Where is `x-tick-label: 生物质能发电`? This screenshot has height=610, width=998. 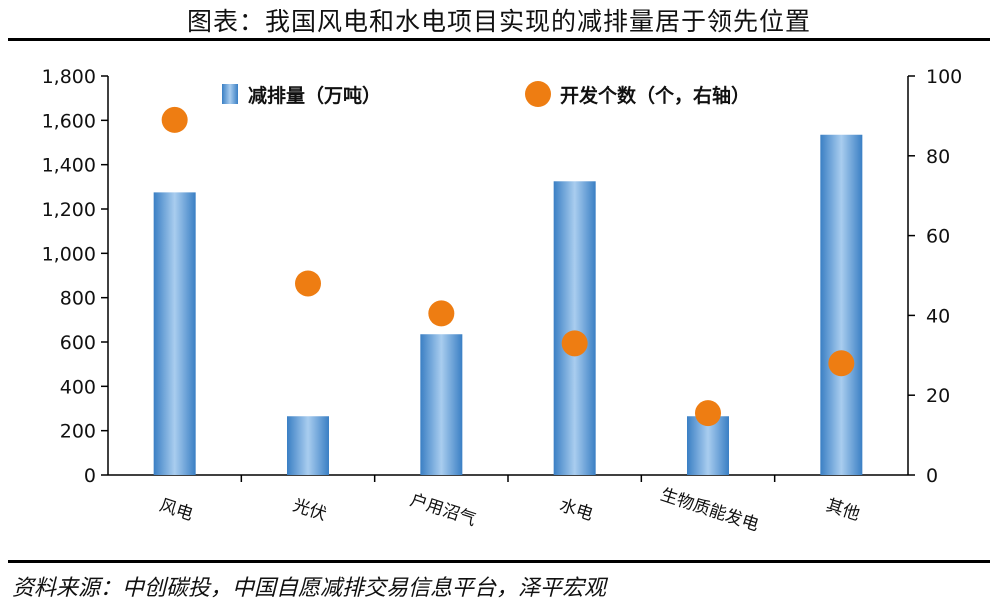
x-tick-label: 生物质能发电 is located at coordinates (709, 510).